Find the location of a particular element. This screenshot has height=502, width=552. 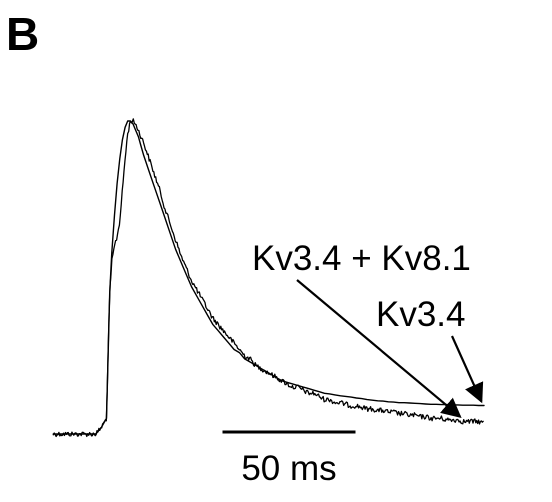

annotation-kv34-kv81: Kv3.4 + Kv8.1 is located at coordinates (361, 328).